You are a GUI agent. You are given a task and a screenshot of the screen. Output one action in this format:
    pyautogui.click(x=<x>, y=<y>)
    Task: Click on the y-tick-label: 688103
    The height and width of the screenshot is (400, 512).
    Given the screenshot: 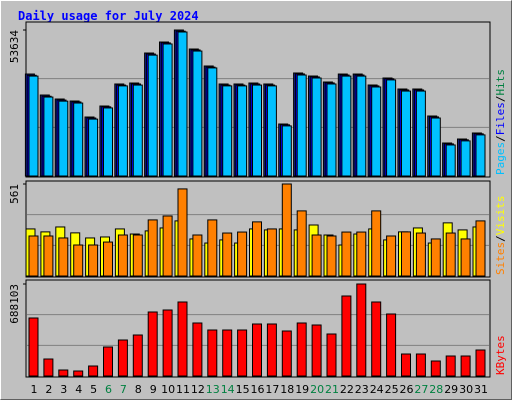 What is the action you would take?
    pyautogui.click(x=14, y=304)
    